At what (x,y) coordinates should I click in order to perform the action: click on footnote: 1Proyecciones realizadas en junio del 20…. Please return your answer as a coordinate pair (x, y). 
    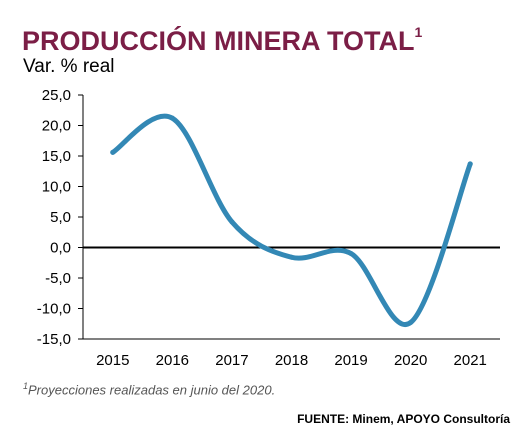
    Looking at the image, I should click on (149, 389).